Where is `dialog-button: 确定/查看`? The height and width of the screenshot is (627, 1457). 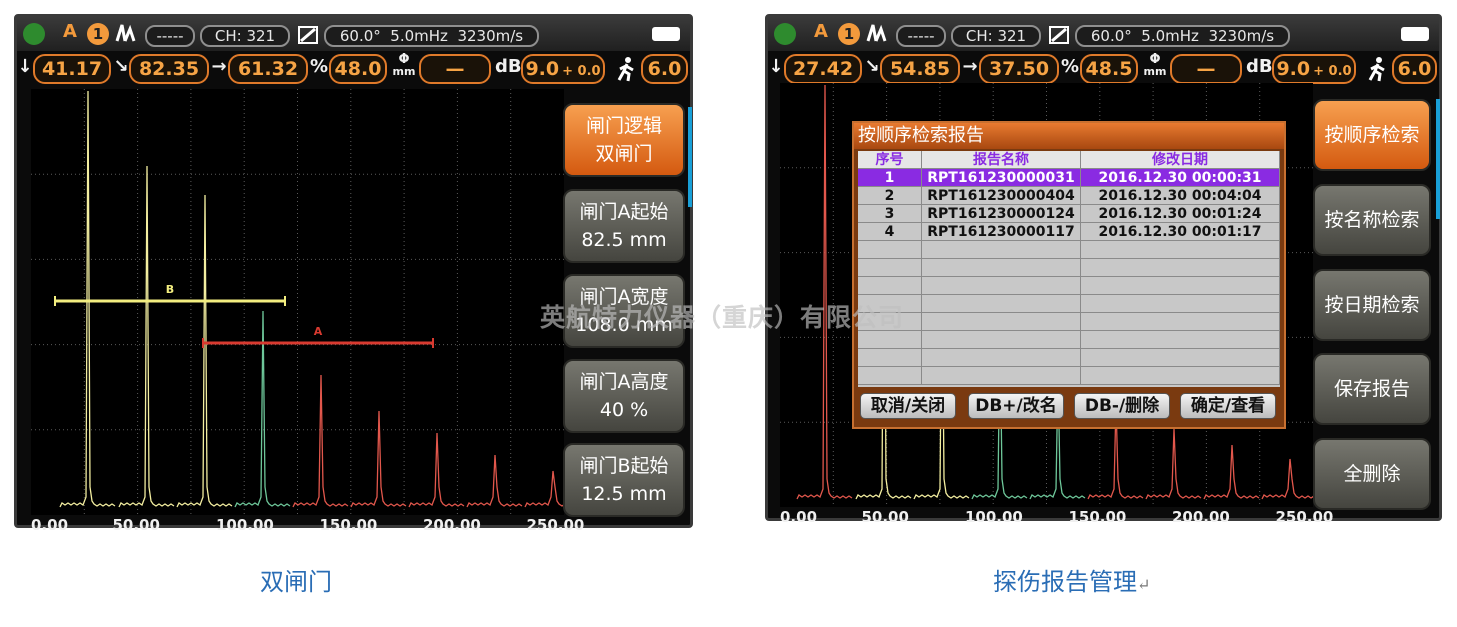 dialog-button: 确定/查看 is located at coordinates (1228, 406).